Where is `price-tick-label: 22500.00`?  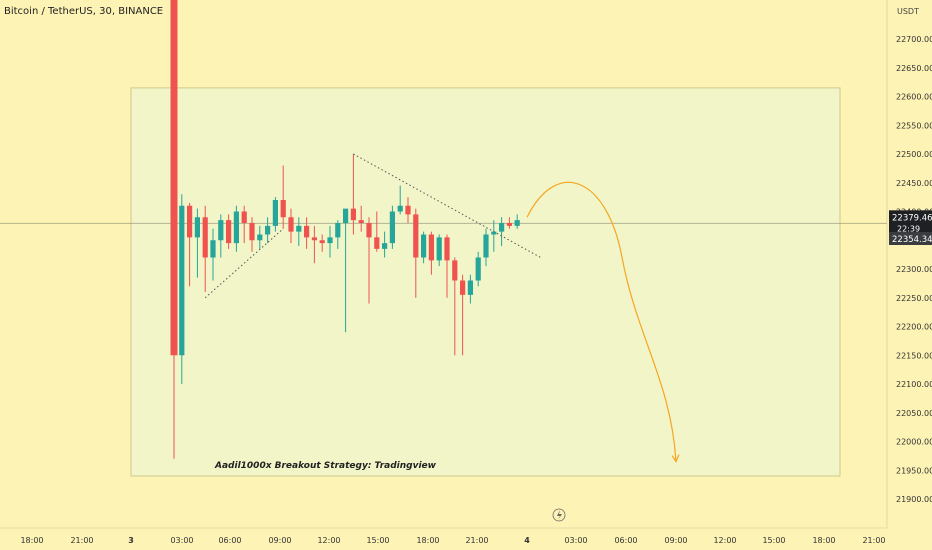 price-tick-label: 22500.00 is located at coordinates (914, 154).